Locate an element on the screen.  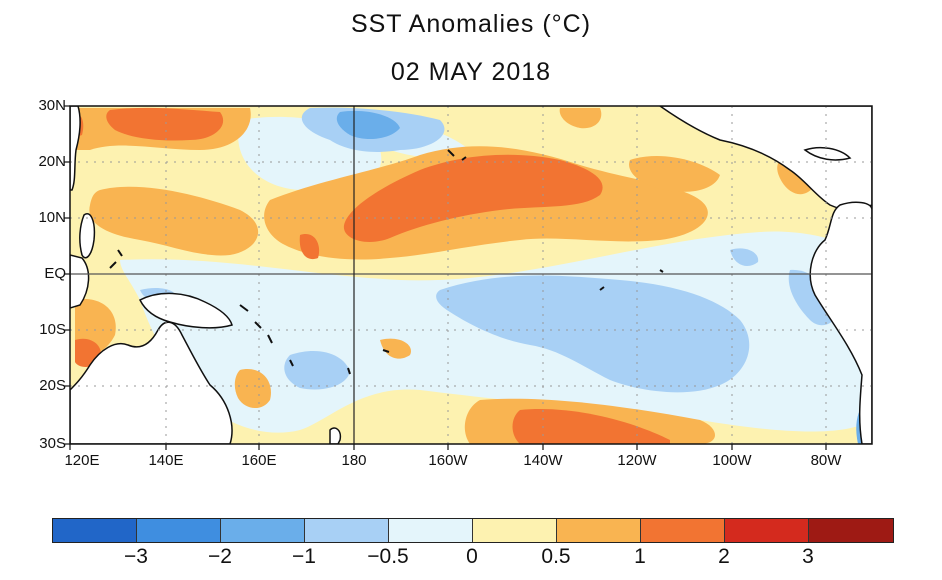
lon-label-160e: 160E is located at coordinates (259, 460).